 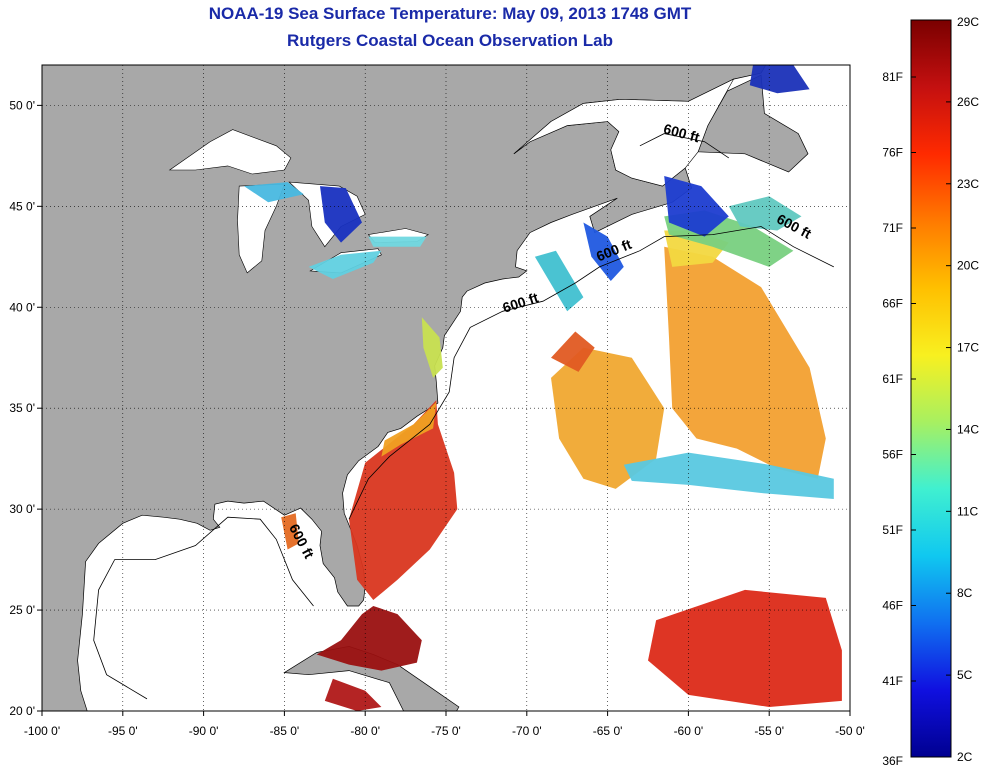 I want to click on y-tick-label: 20 0', so click(x=22, y=711).